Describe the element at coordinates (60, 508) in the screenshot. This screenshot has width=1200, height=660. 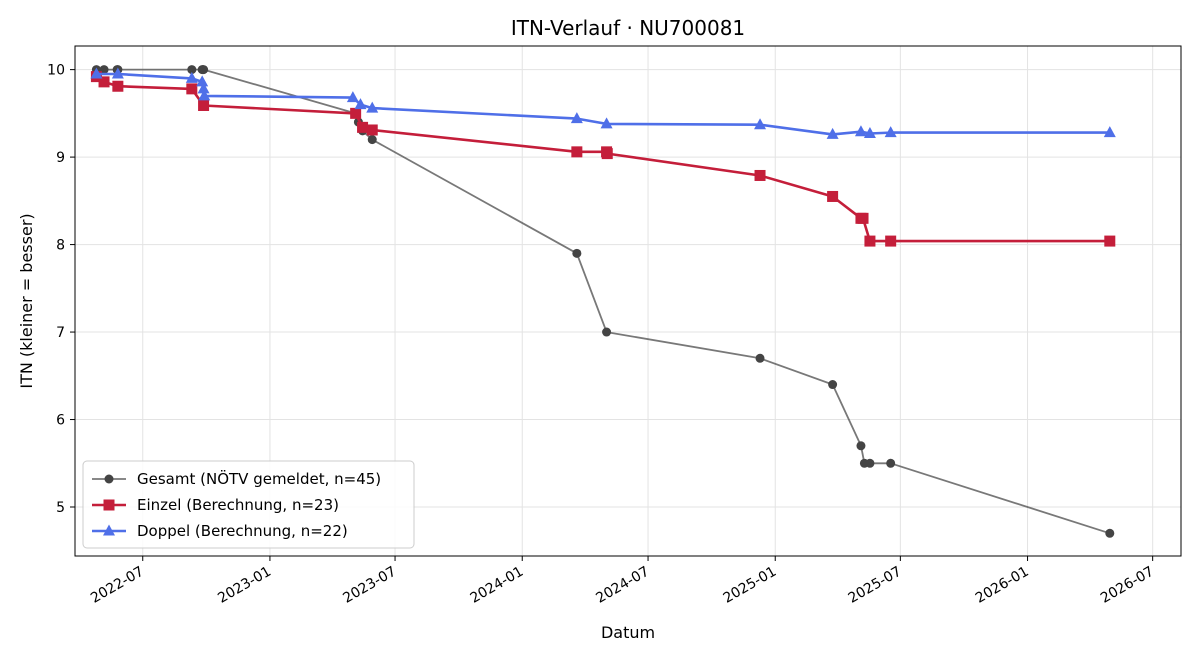
I see `y-tick-label: 5` at that location.